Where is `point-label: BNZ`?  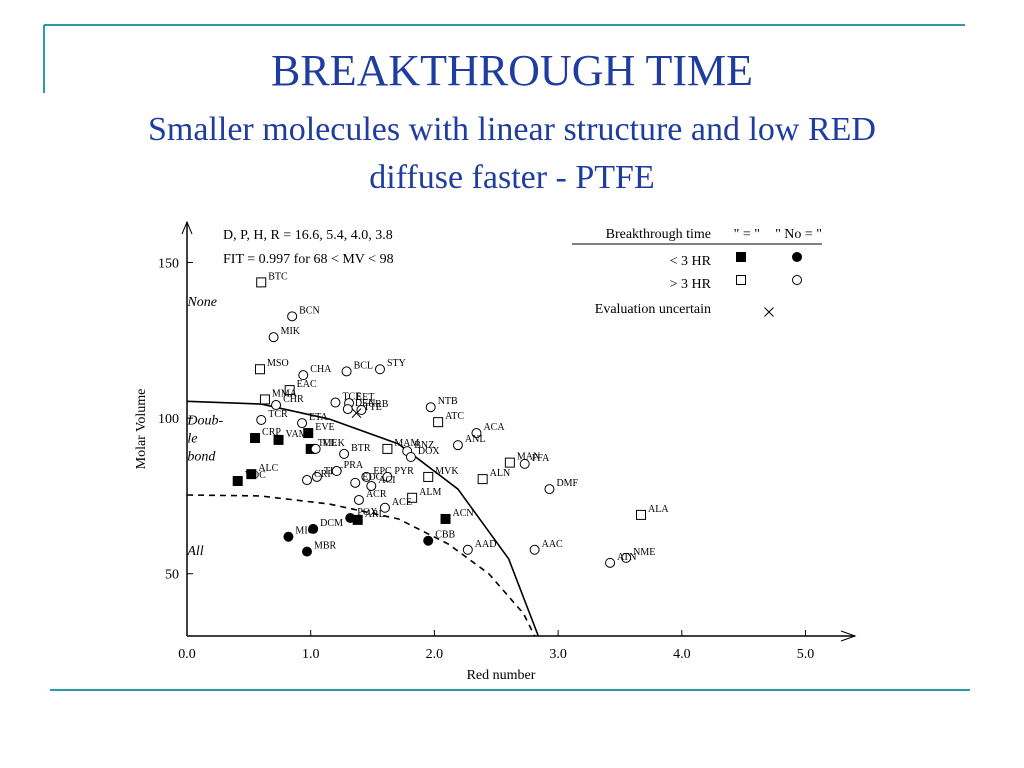 point-label: BNZ is located at coordinates (424, 445).